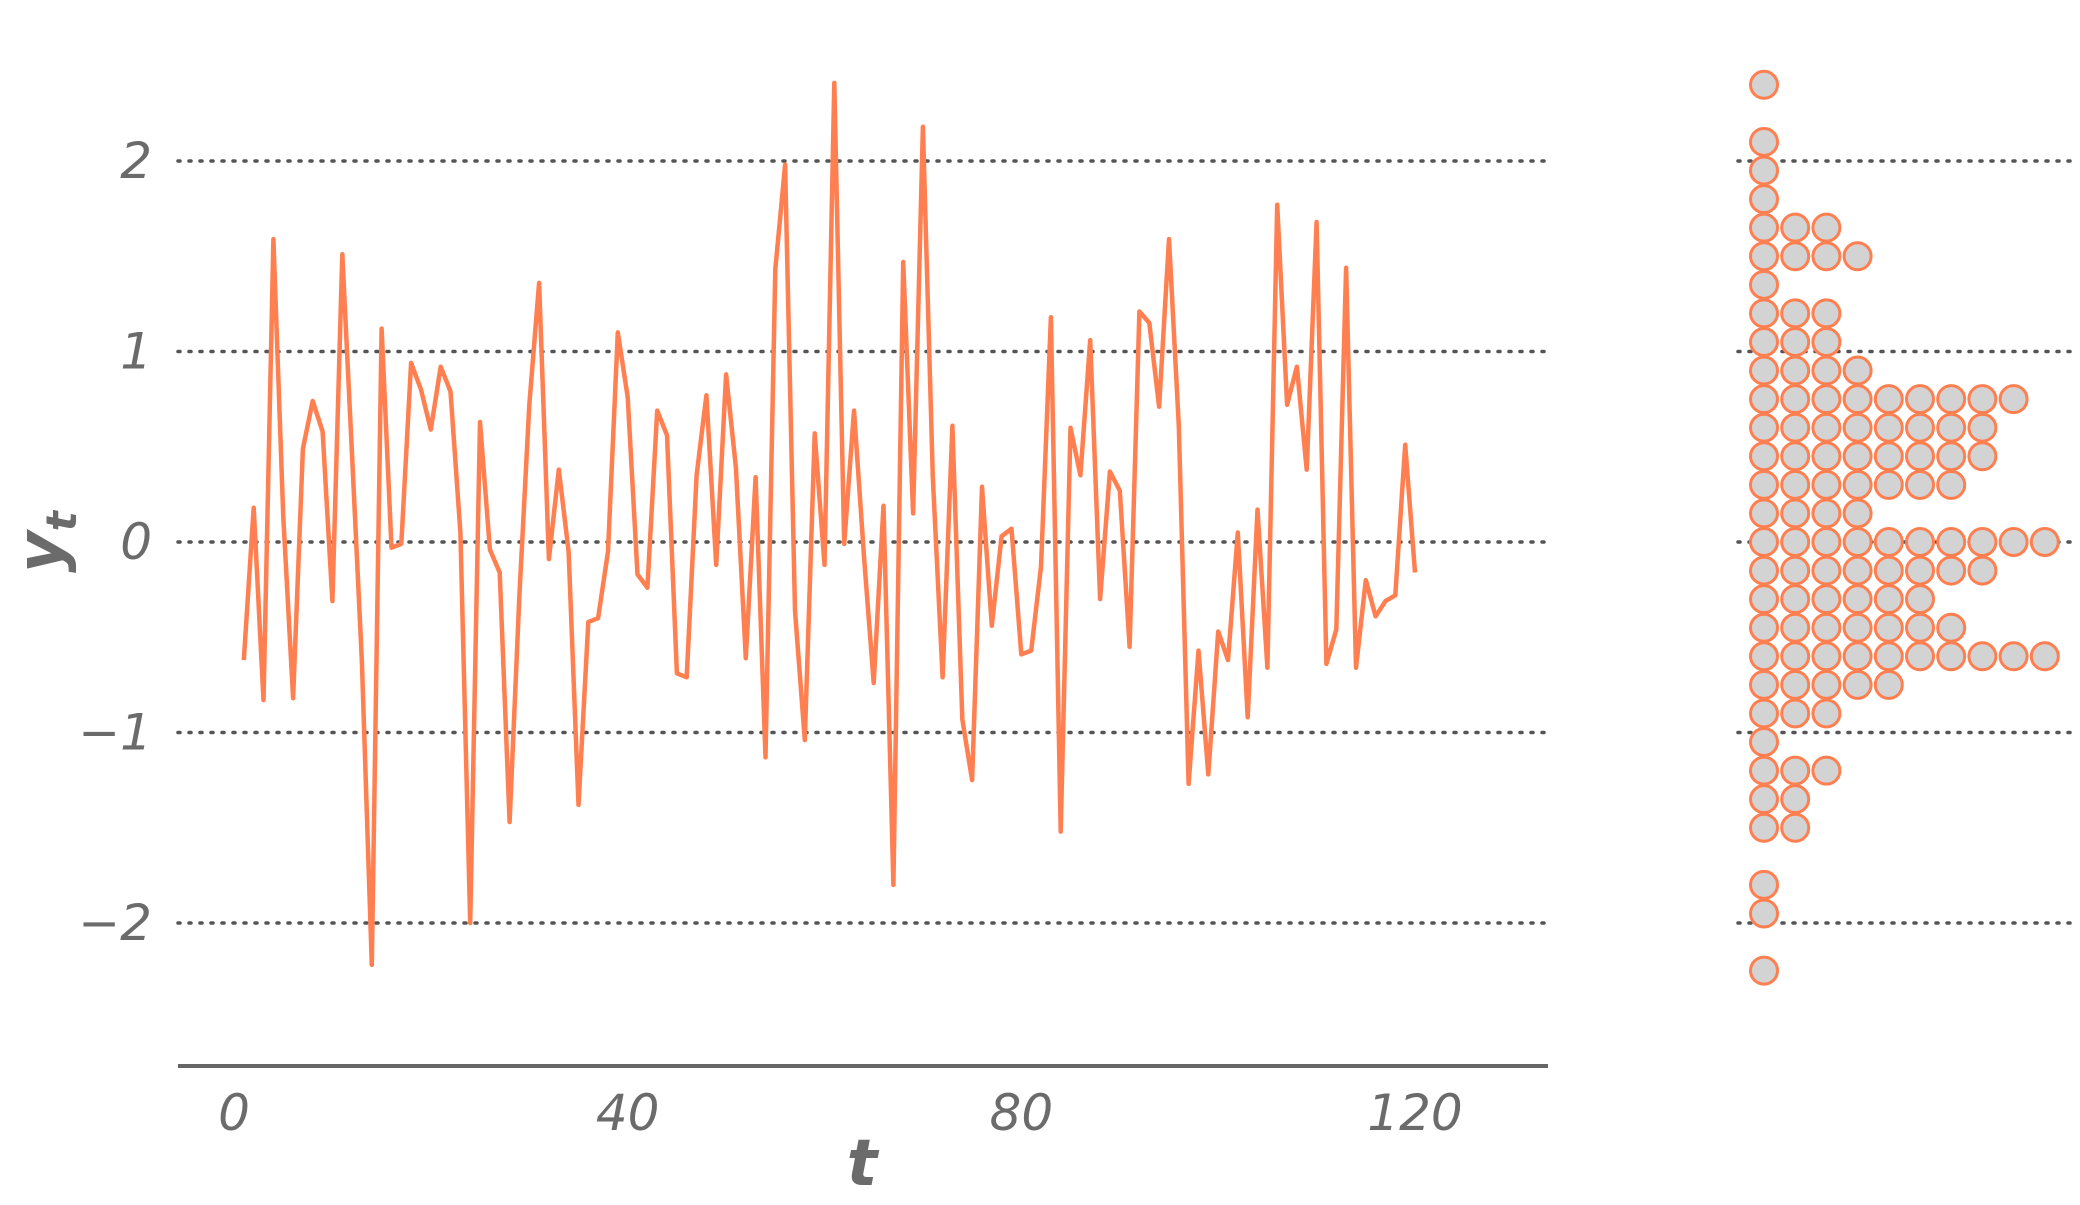 The width and height of the screenshot is (2080, 1205). I want to click on x-tick-label: 40, so click(628, 1113).